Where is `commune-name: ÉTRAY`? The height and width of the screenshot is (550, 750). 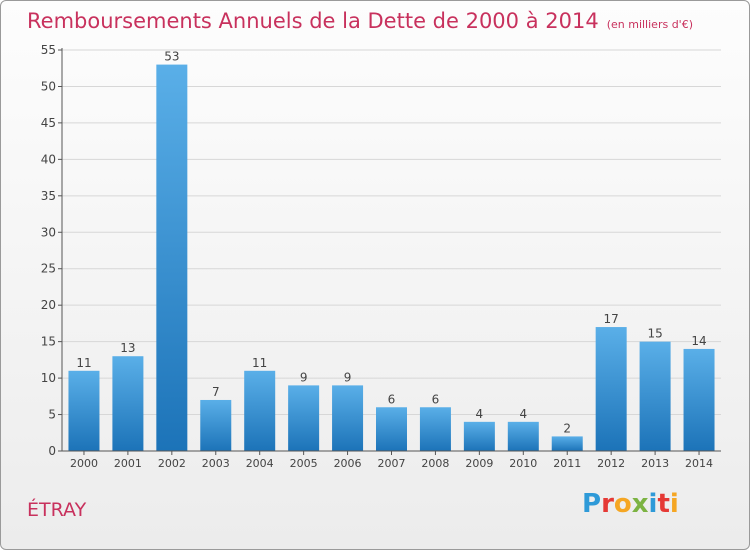
commune-name: ÉTRAY is located at coordinates (57, 510).